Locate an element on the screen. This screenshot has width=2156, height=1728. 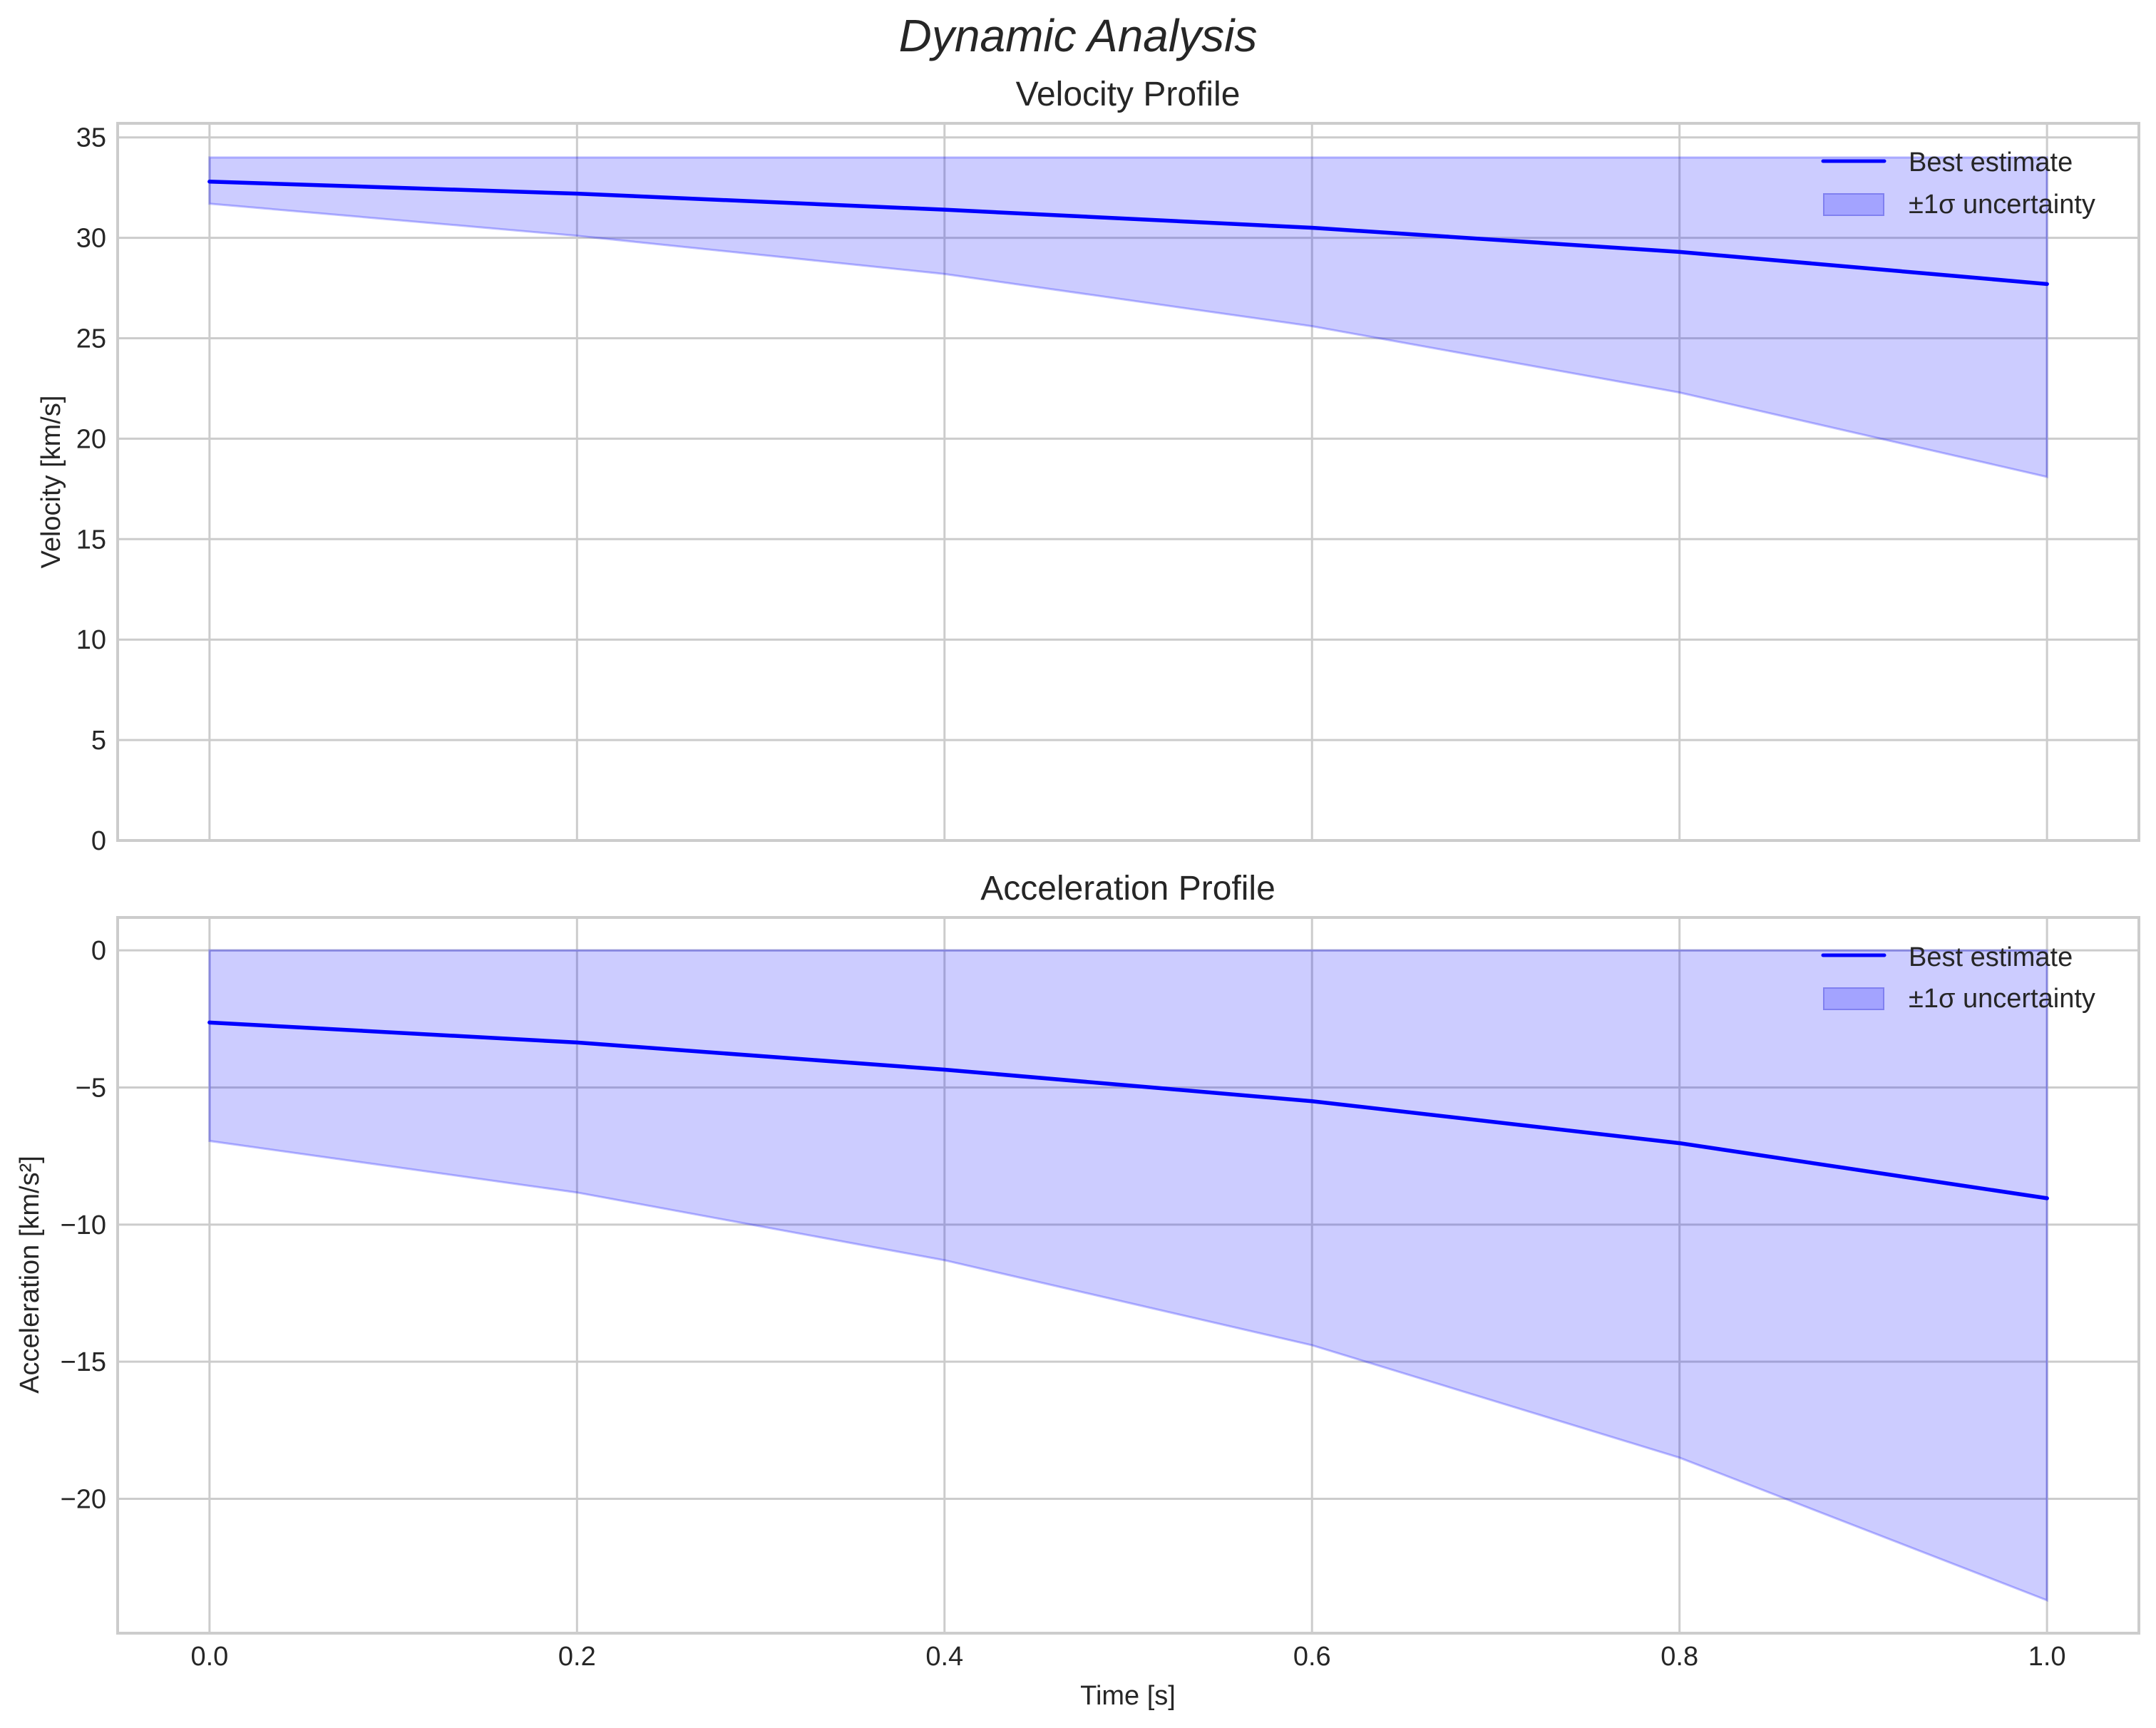
y-tick-label: 35 is located at coordinates (91, 138).